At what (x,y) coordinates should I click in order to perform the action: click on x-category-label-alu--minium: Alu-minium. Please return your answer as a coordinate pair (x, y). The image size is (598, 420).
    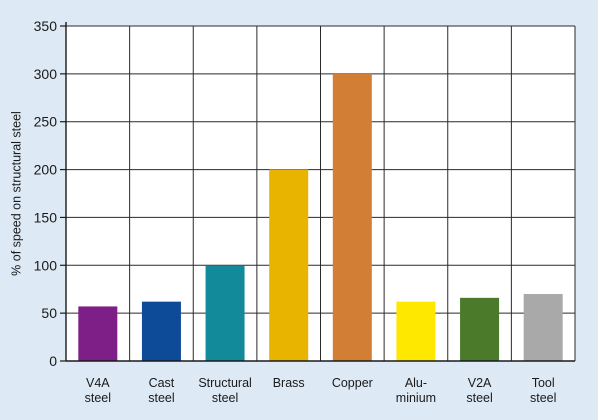
    Looking at the image, I should click on (416, 390).